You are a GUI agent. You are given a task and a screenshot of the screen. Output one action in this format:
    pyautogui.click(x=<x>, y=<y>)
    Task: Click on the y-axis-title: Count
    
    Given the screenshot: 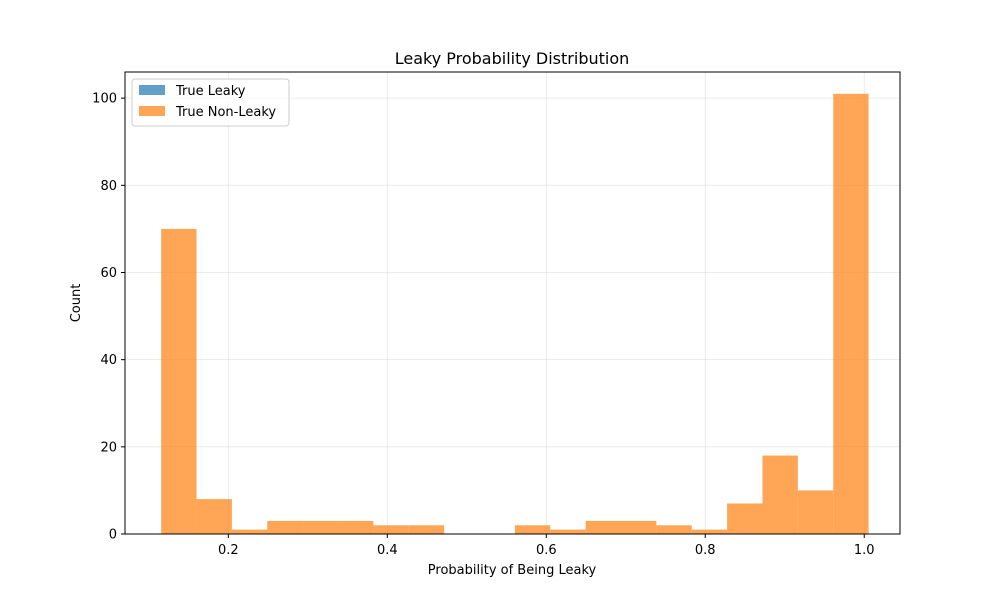 What is the action you would take?
    pyautogui.click(x=76, y=303)
    